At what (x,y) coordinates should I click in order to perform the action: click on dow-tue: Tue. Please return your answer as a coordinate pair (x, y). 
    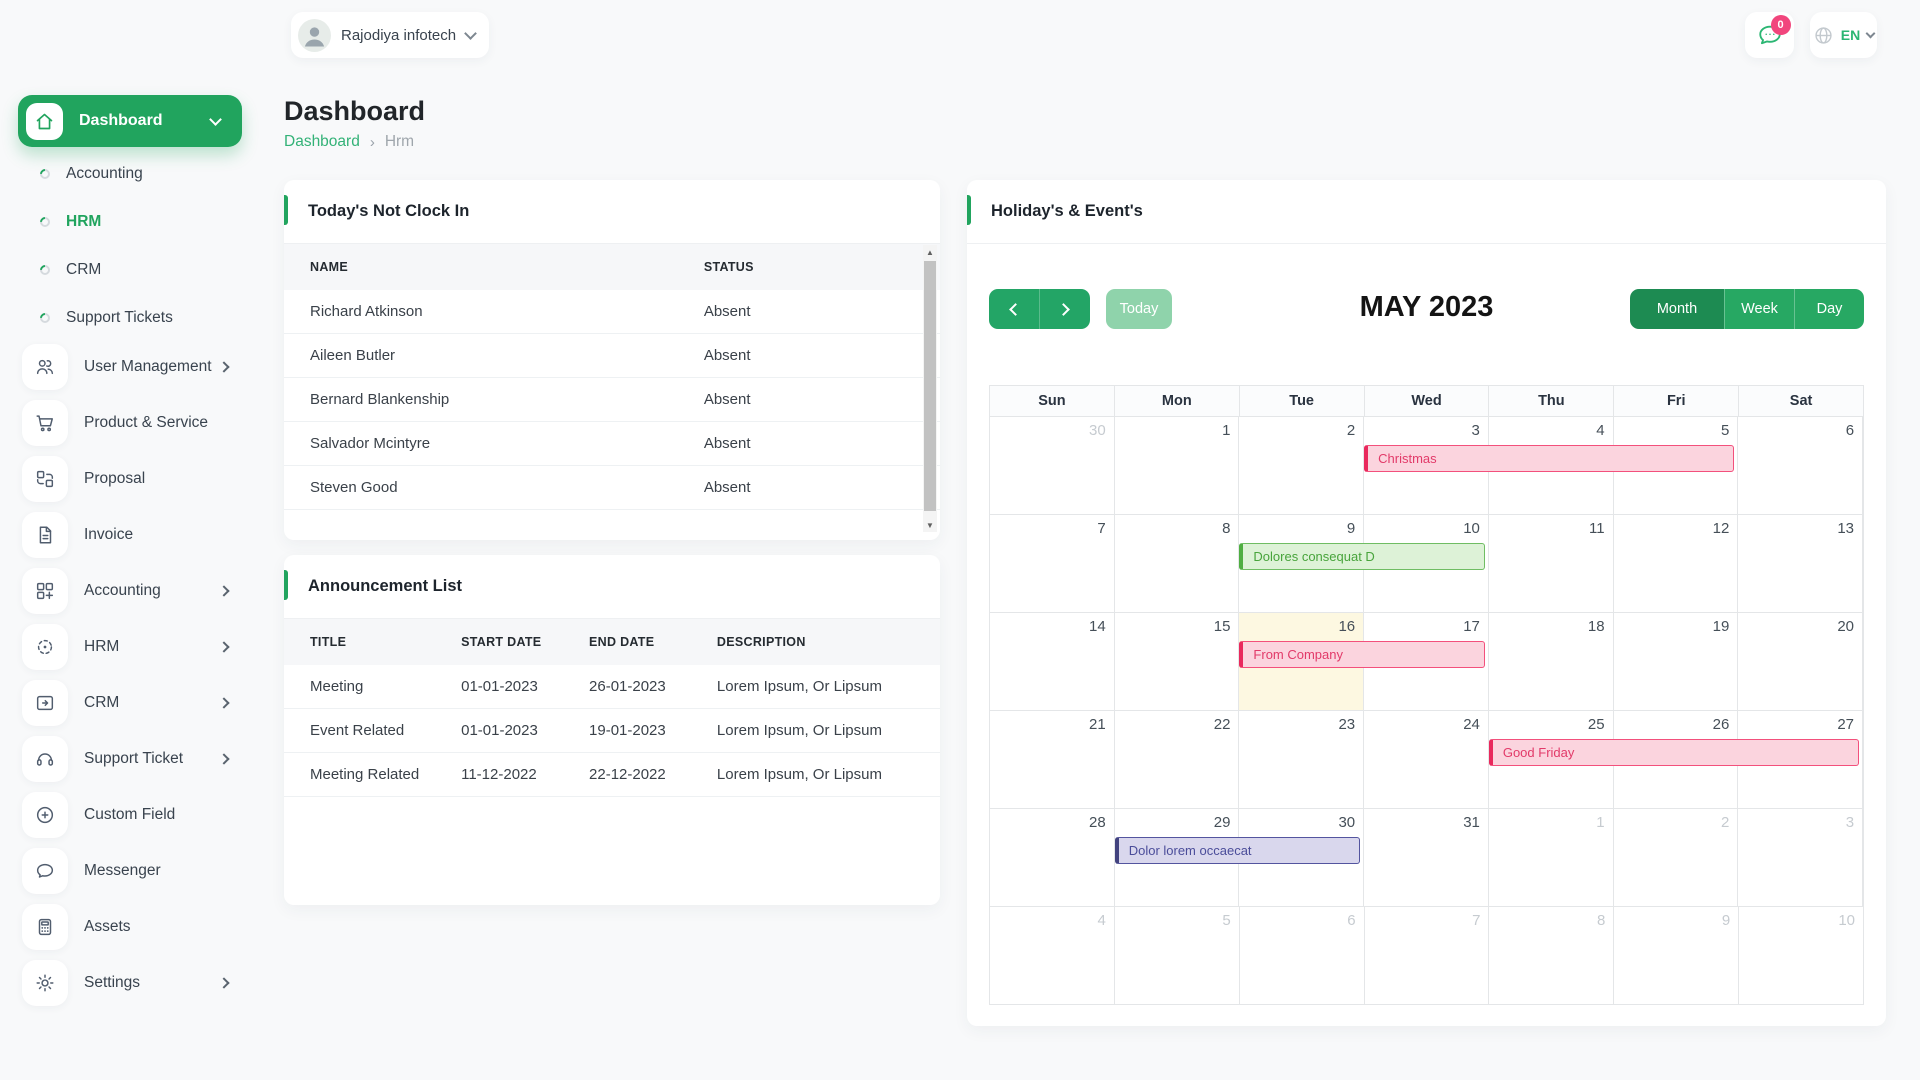
    Looking at the image, I should click on (1302, 401).